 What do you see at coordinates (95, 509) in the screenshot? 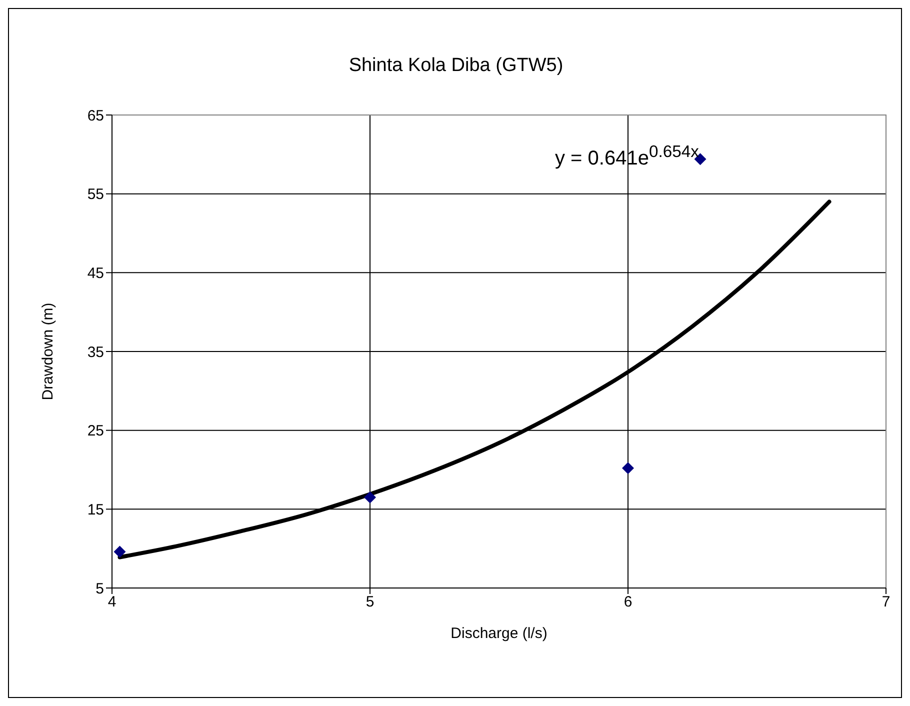
I see `y-tick-label: 15` at bounding box center [95, 509].